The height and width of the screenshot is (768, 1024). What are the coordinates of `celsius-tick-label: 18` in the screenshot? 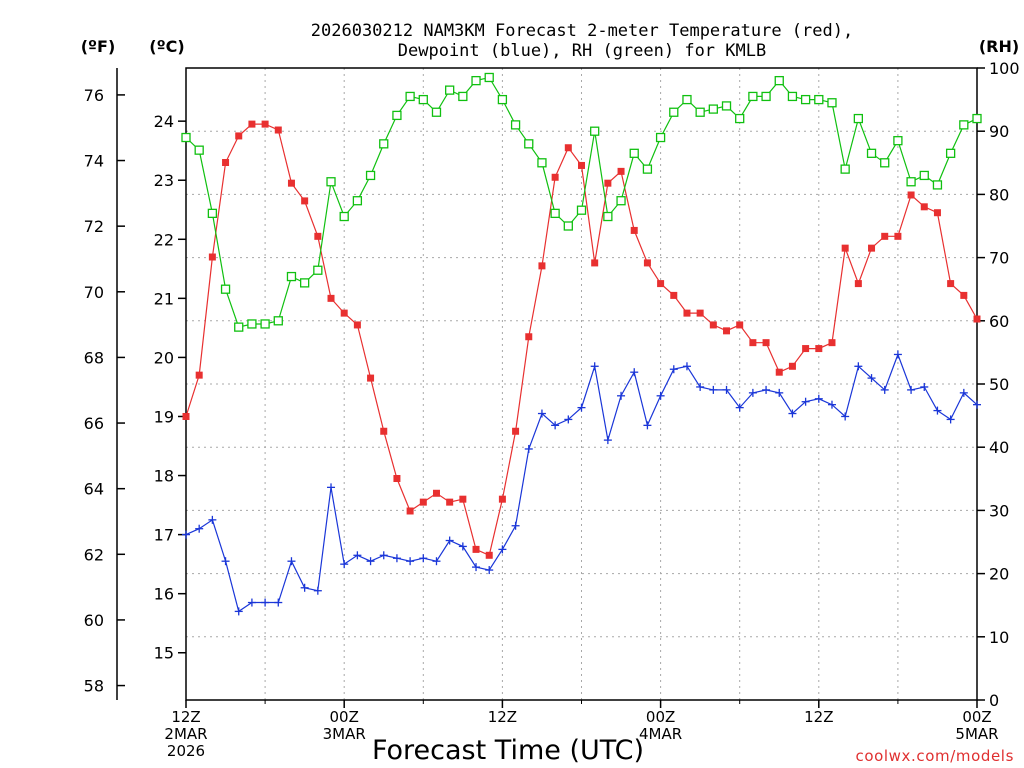 It's located at (164, 476).